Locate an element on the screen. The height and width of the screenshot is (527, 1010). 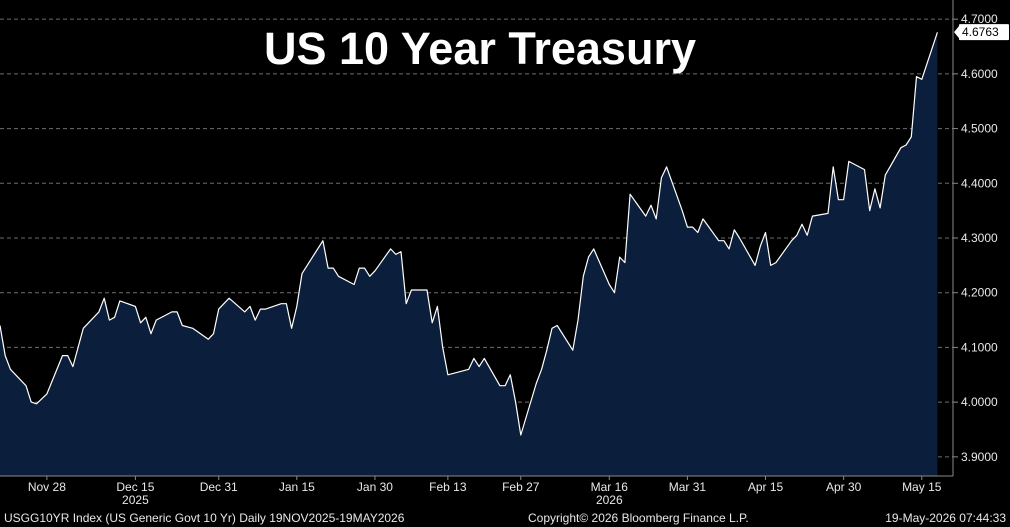
x-tick-label: Jan 30 is located at coordinates (375, 487).